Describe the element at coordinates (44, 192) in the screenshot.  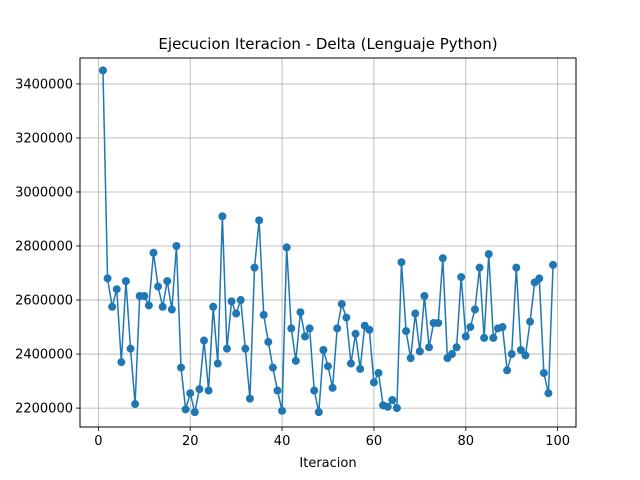
I see `y-tick-label: 3000000` at that location.